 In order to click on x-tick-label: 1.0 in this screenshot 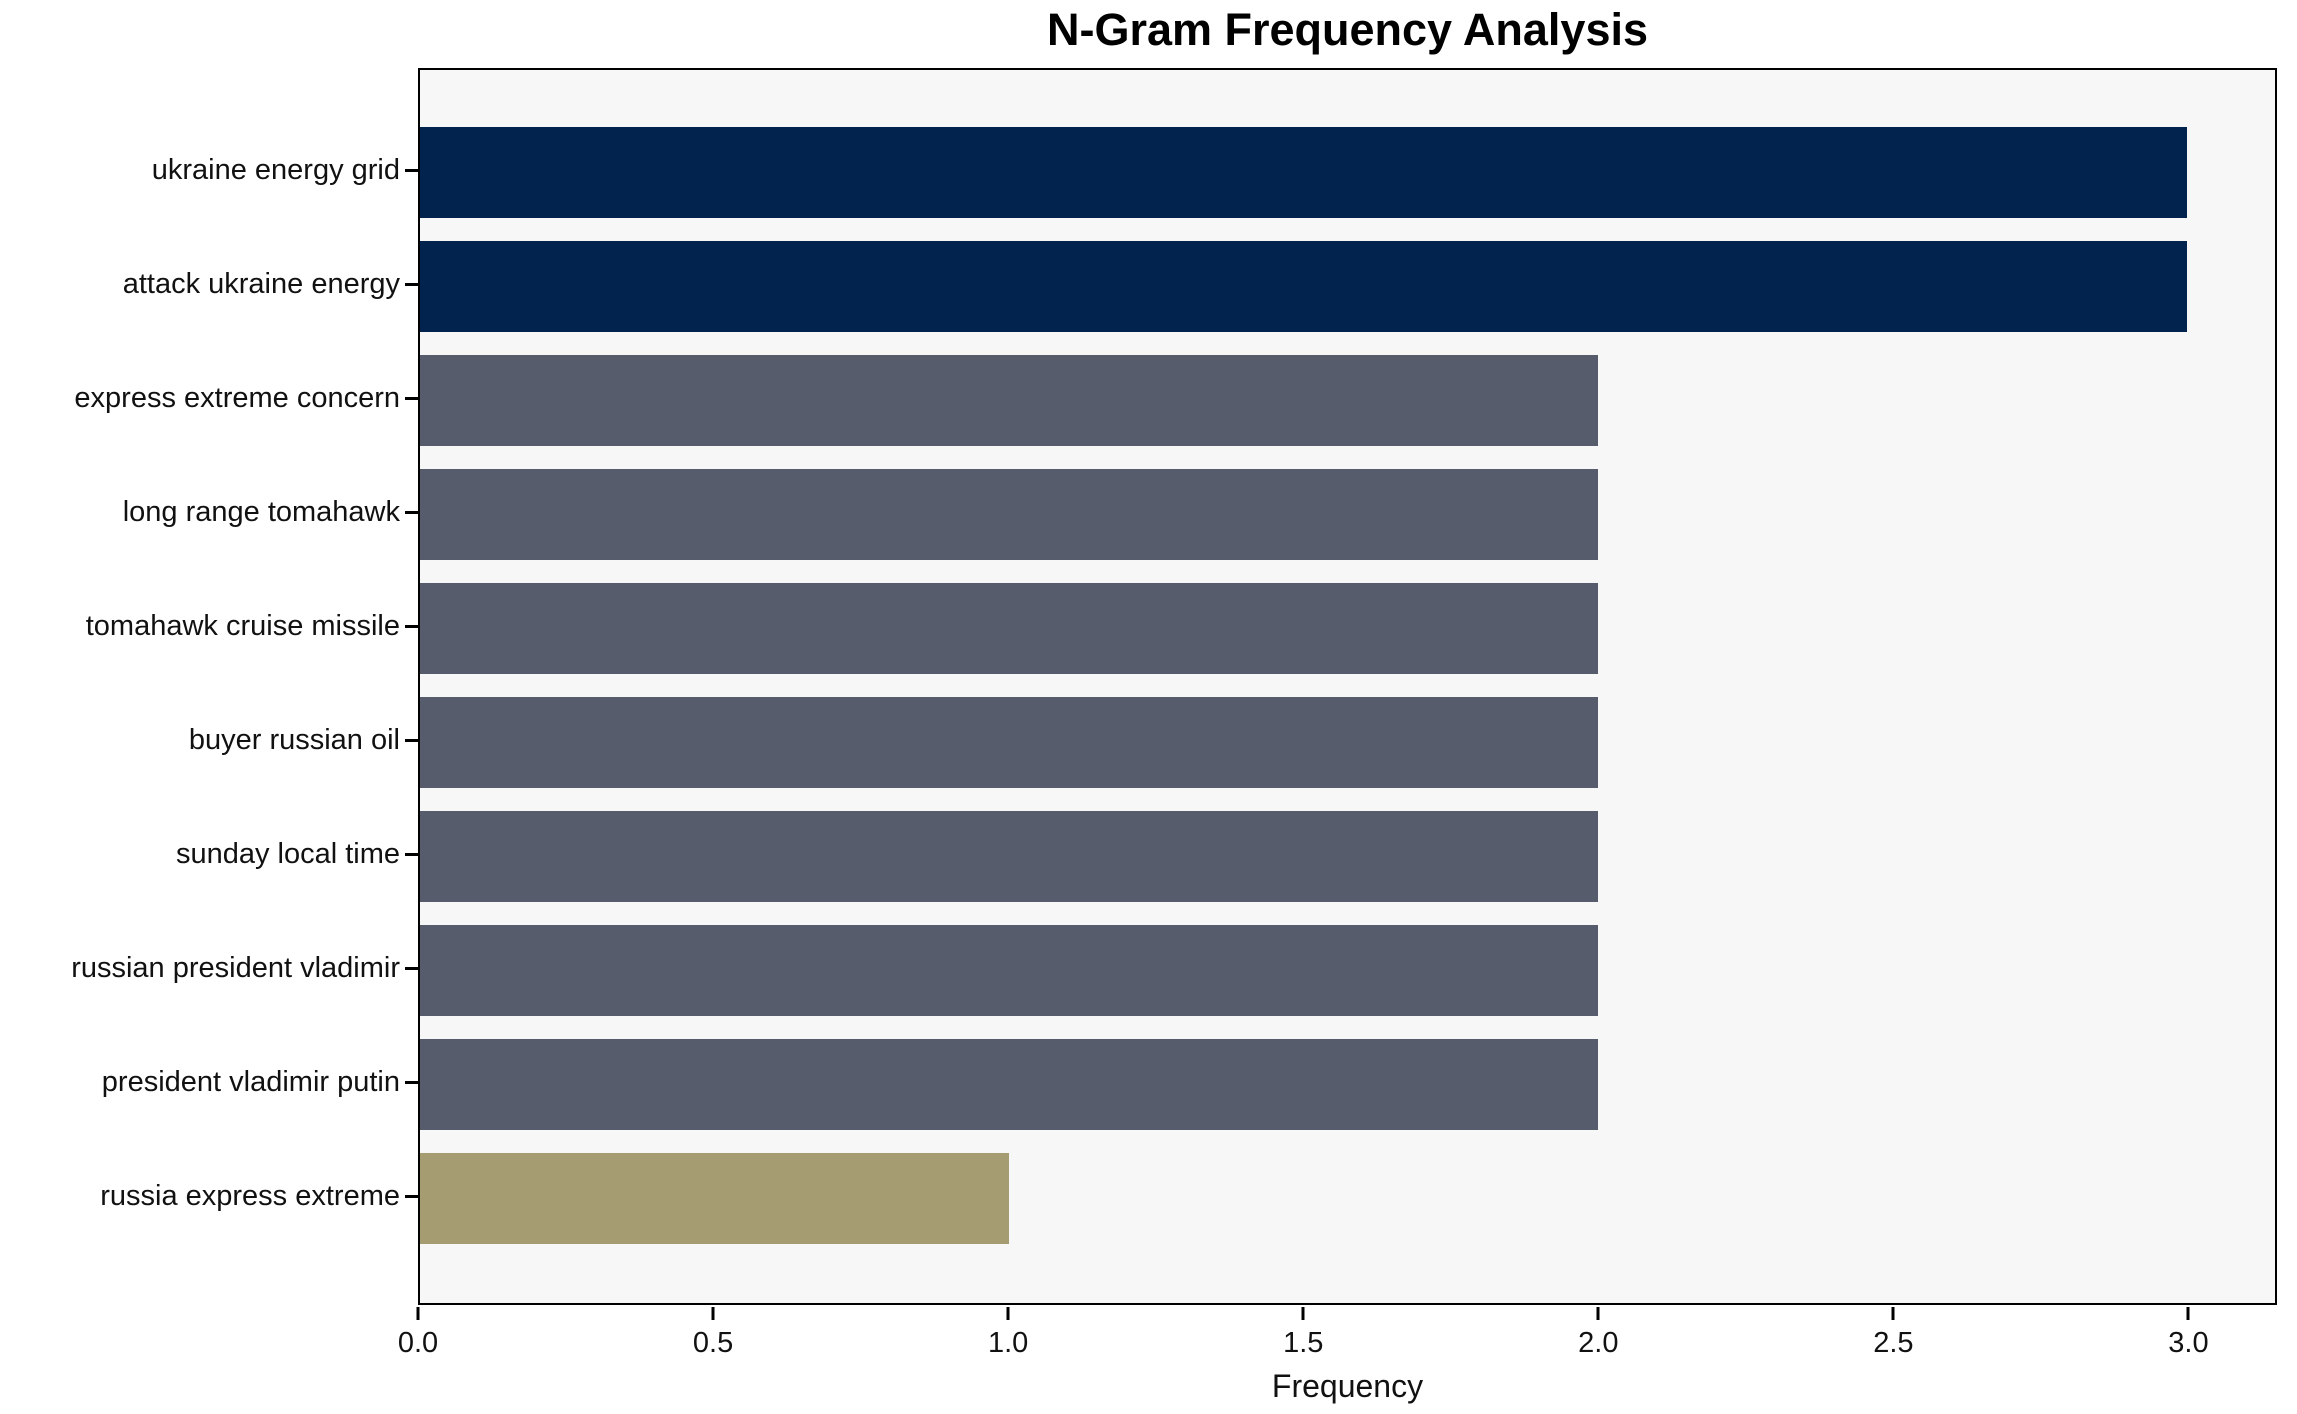, I will do `click(1008, 1343)`.